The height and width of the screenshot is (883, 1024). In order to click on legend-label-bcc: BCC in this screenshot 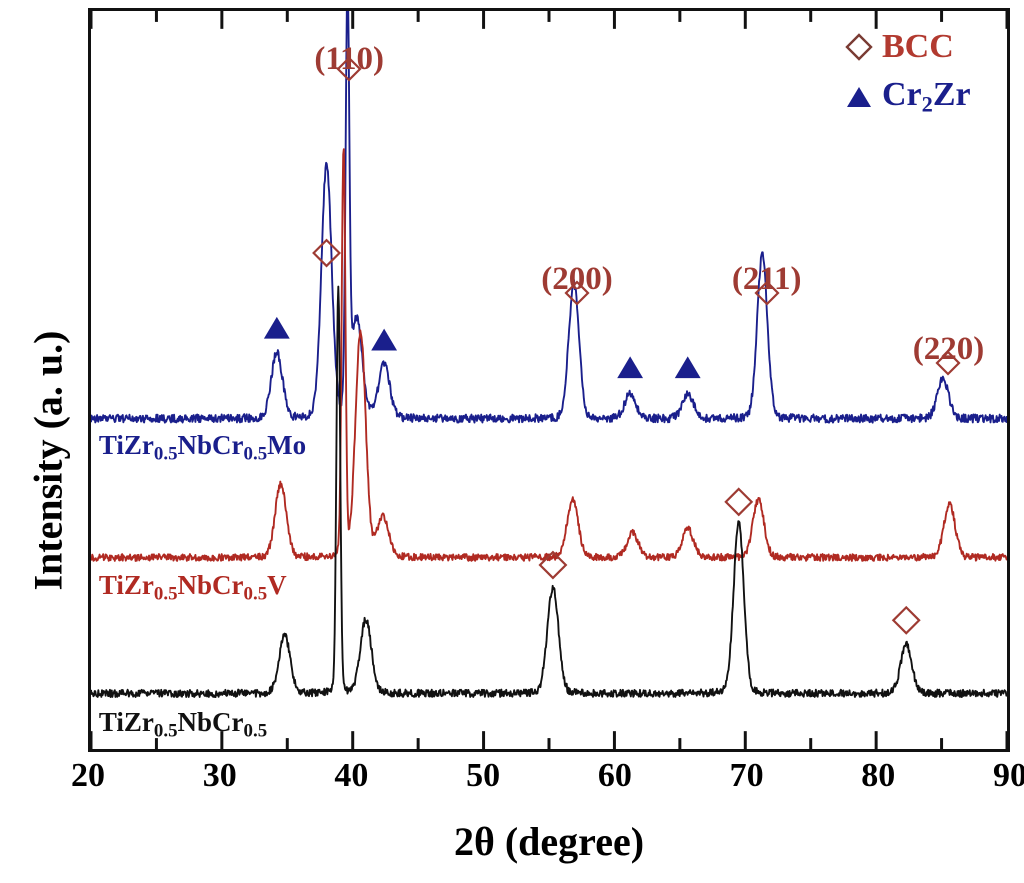, I will do `click(918, 46)`.